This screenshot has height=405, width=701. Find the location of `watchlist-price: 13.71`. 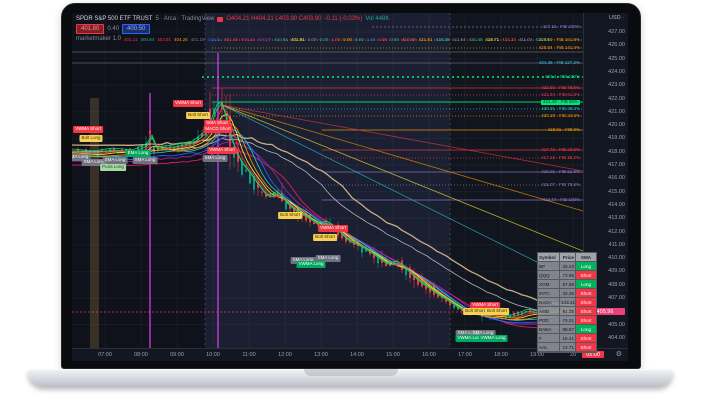

watchlist-price: 13.71 is located at coordinates (568, 347).